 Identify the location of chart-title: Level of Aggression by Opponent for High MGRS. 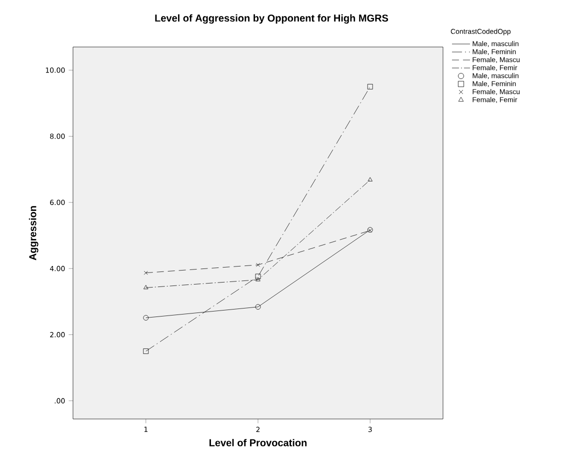
(271, 19).